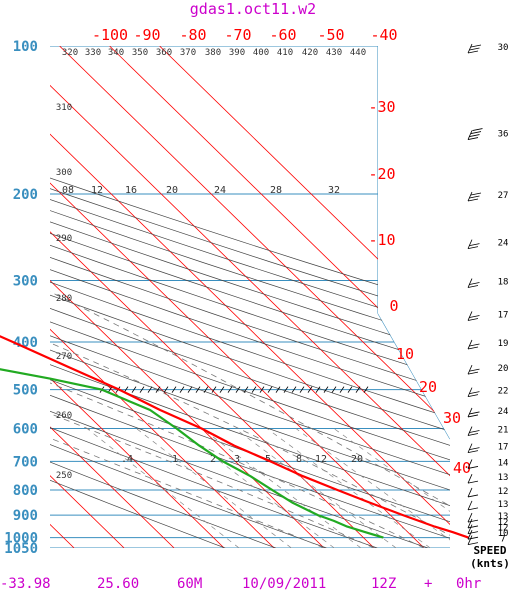 This screenshot has width=515, height=592. I want to click on theta-label: 290, so click(64, 239).